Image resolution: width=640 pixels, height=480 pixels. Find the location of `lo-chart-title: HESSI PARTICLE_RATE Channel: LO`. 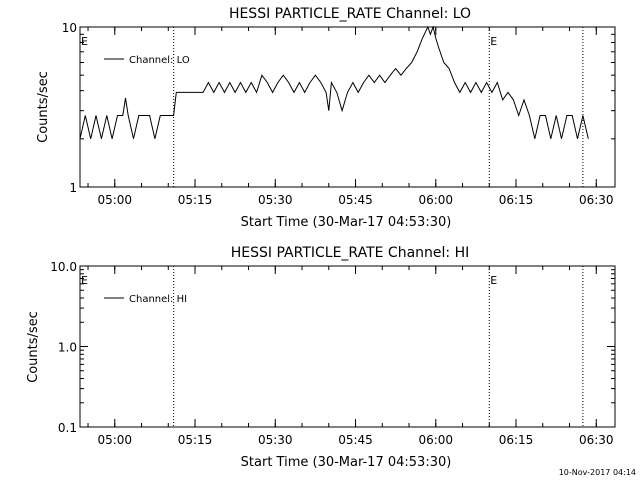

lo-chart-title: HESSI PARTICLE_RATE Channel: LO is located at coordinates (350, 14).